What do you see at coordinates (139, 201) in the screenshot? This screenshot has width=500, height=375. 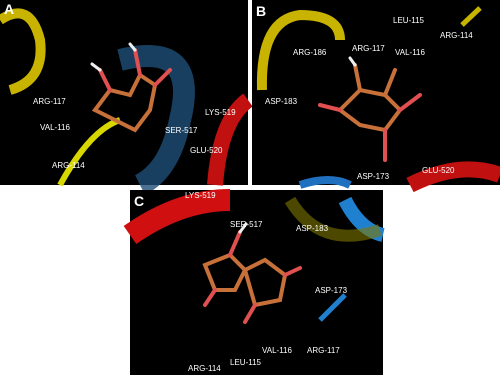 I see `panel-label: C` at bounding box center [139, 201].